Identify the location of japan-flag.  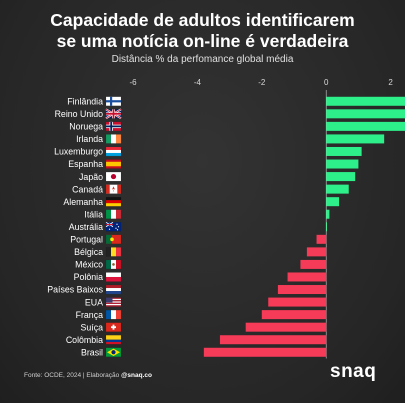
(113, 176).